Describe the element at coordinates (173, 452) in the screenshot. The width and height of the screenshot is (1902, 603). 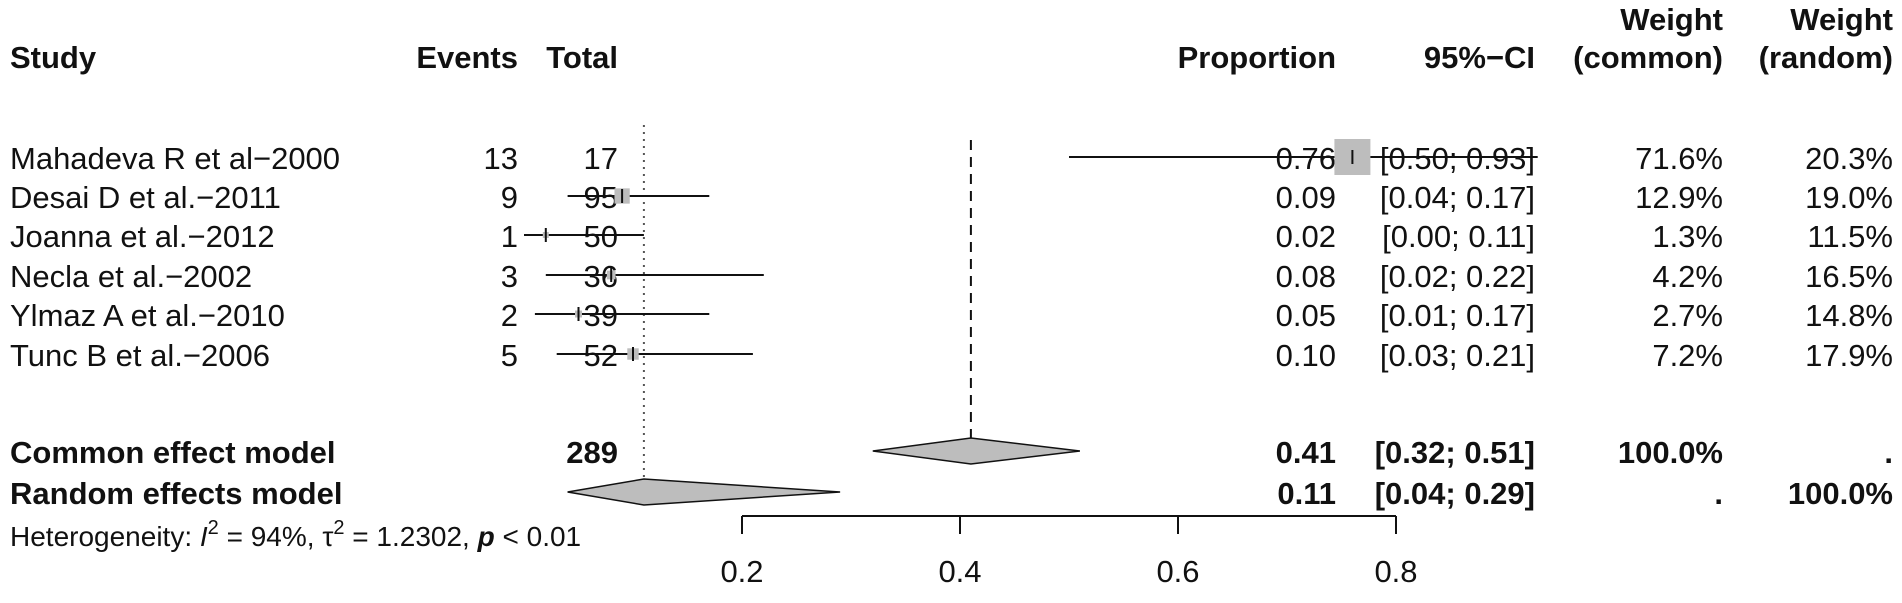
I see `common-label: Common effect model` at that location.